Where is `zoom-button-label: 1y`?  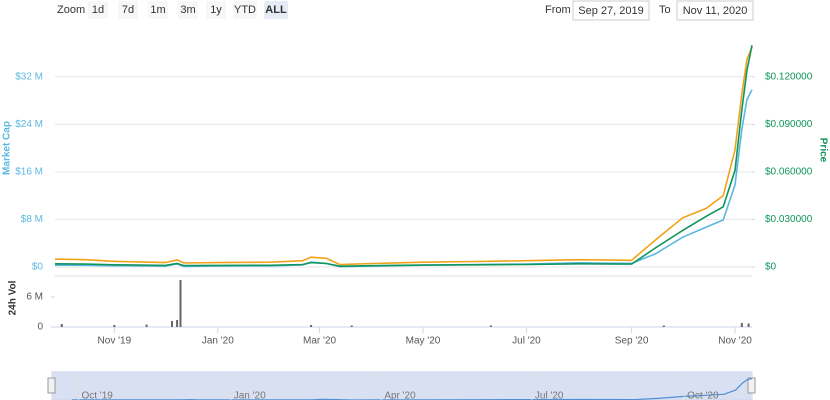 zoom-button-label: 1y is located at coordinates (216, 10).